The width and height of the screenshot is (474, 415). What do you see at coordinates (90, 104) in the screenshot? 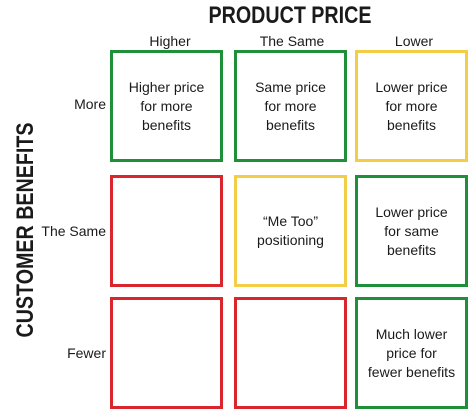
I see `row-label-more: More` at bounding box center [90, 104].